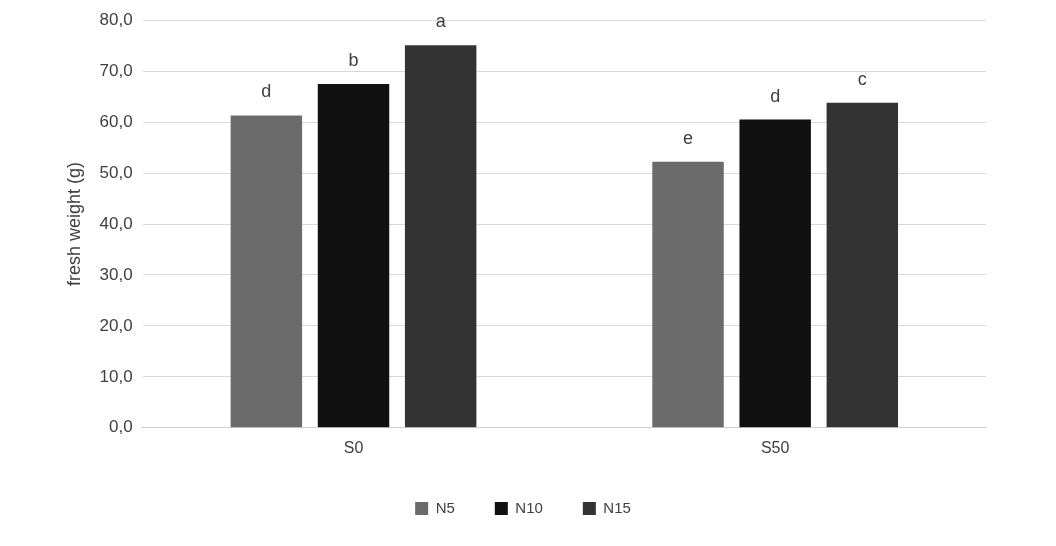 This screenshot has width=1056, height=546. I want to click on legend-label: N5, so click(445, 507).